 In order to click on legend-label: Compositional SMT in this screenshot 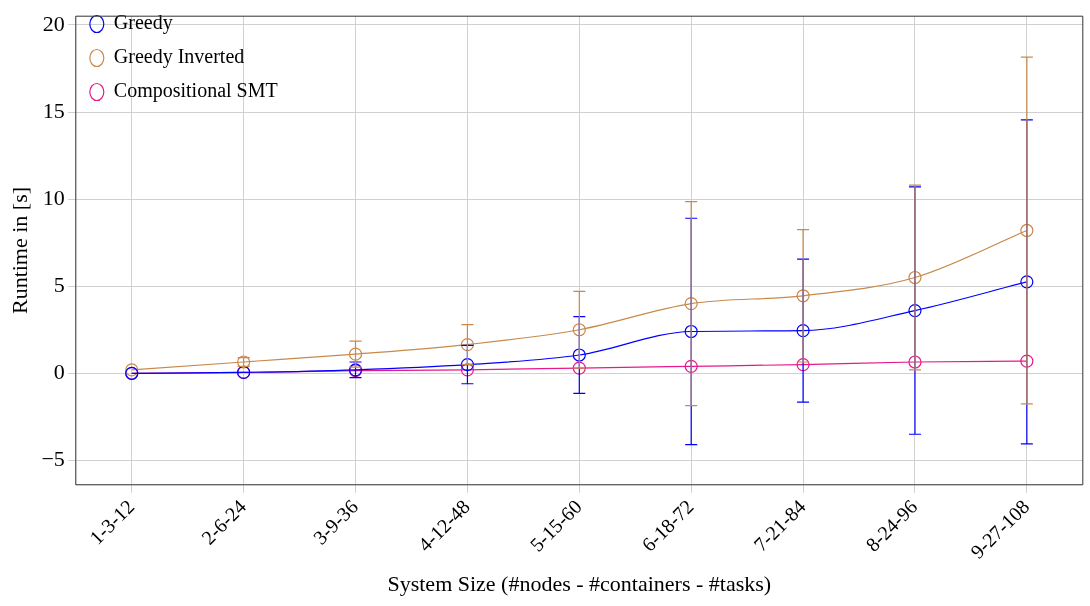, I will do `click(195, 91)`.